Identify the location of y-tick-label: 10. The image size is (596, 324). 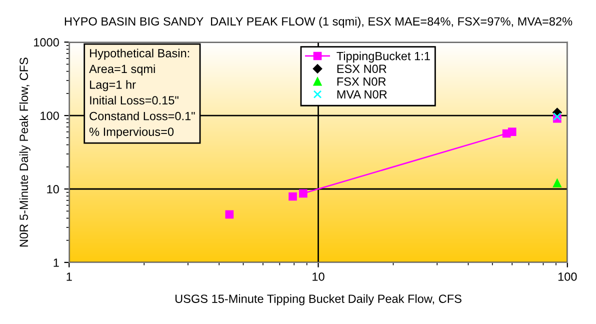
(53, 189).